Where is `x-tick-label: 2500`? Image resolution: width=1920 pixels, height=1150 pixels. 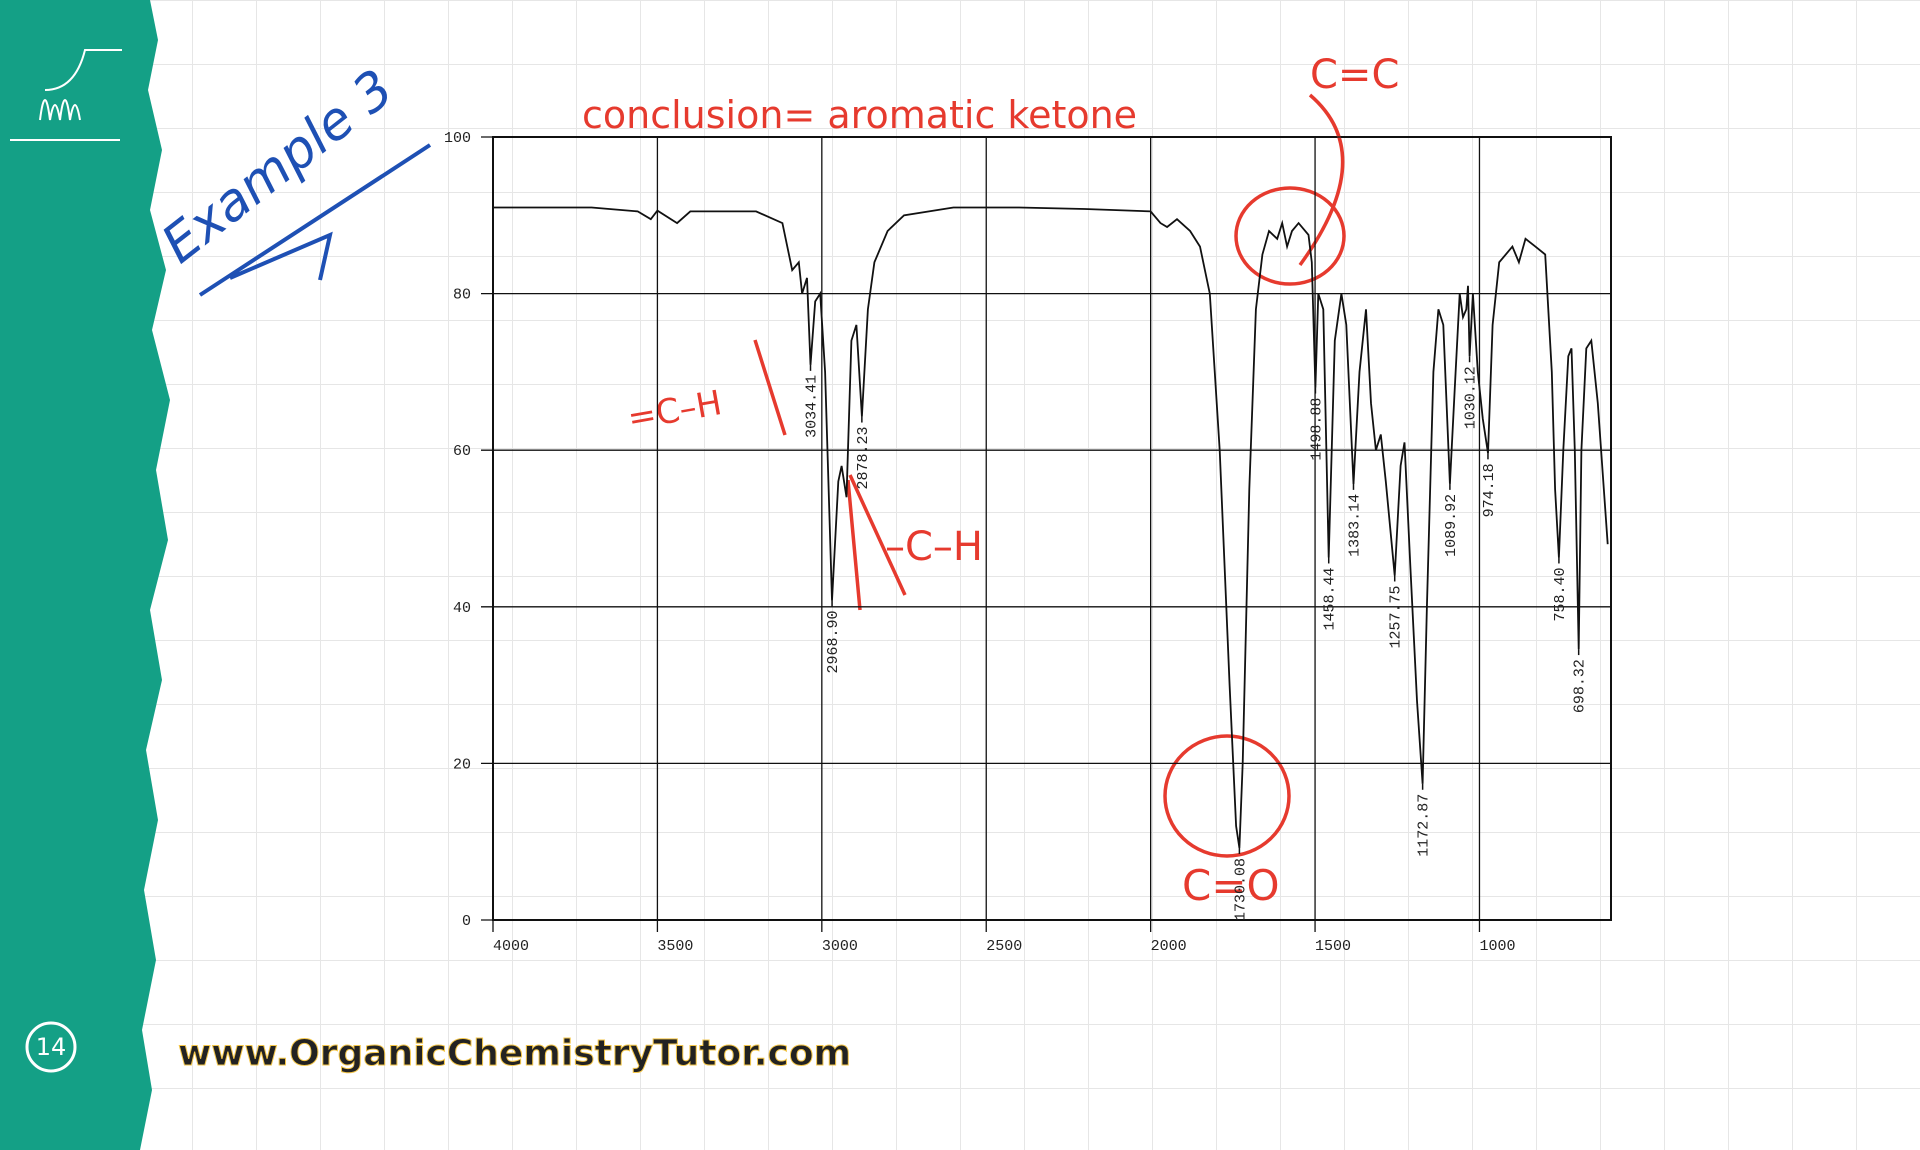
x-tick-label: 2500 is located at coordinates (1004, 946).